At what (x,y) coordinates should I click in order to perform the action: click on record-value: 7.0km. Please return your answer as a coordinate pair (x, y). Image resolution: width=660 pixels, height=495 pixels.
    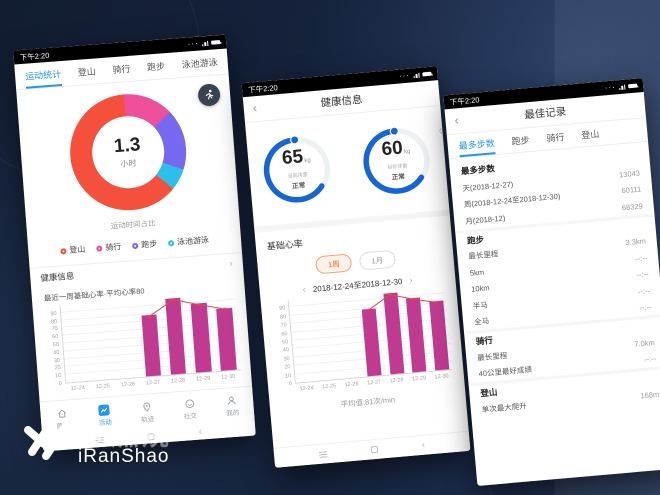
    Looking at the image, I should click on (644, 343).